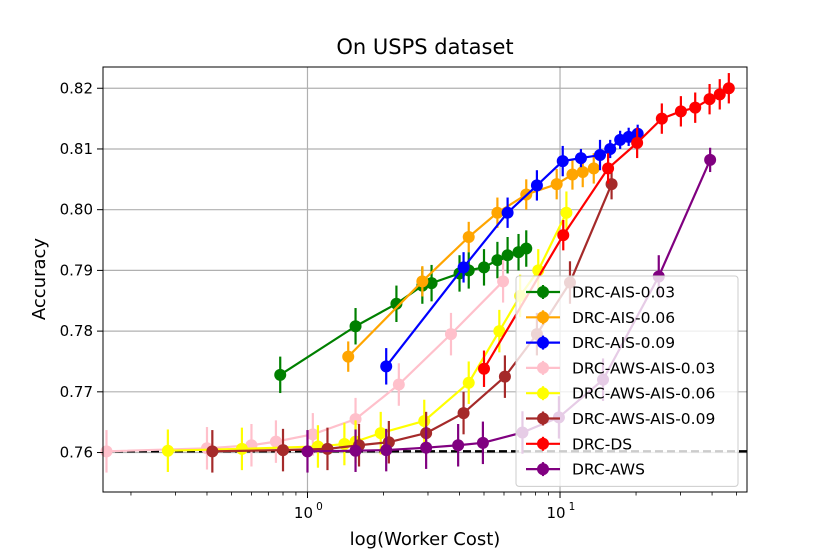  What do you see at coordinates (424, 47) in the screenshot?
I see `chart-title: On USPS dataset` at bounding box center [424, 47].